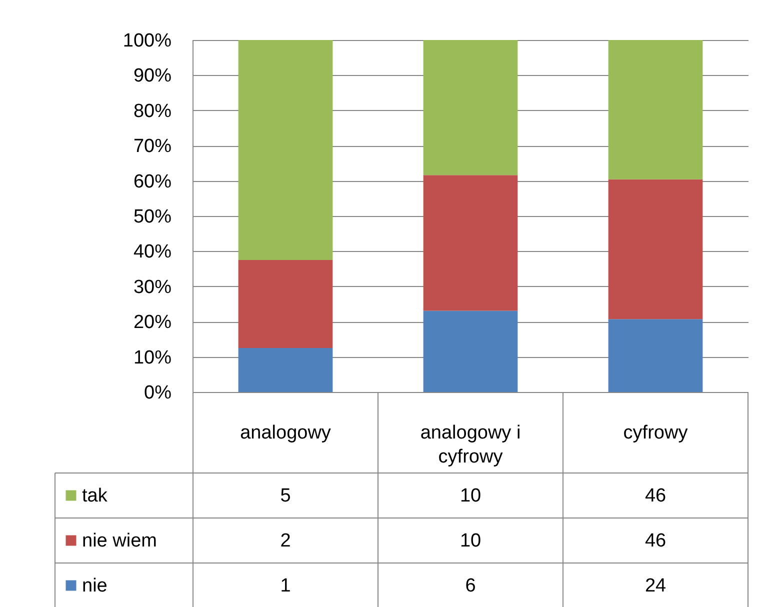 This screenshot has height=607, width=764. What do you see at coordinates (152, 287) in the screenshot?
I see `y-tick-label: 30%` at bounding box center [152, 287].